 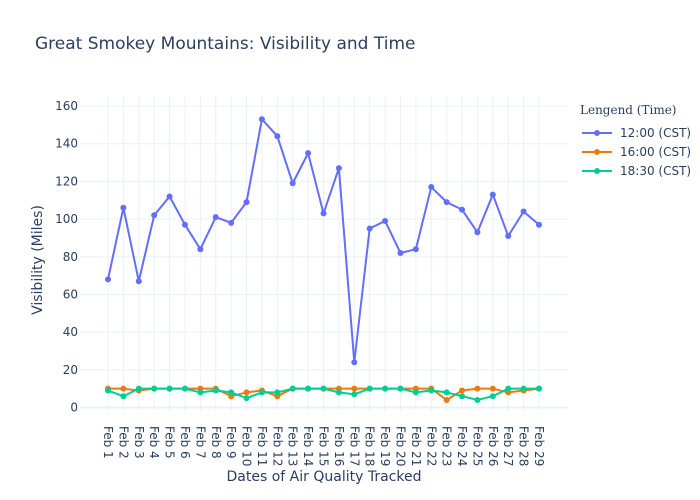 What do you see at coordinates (70, 294) in the screenshot?
I see `y-tick-label: 60` at bounding box center [70, 294].